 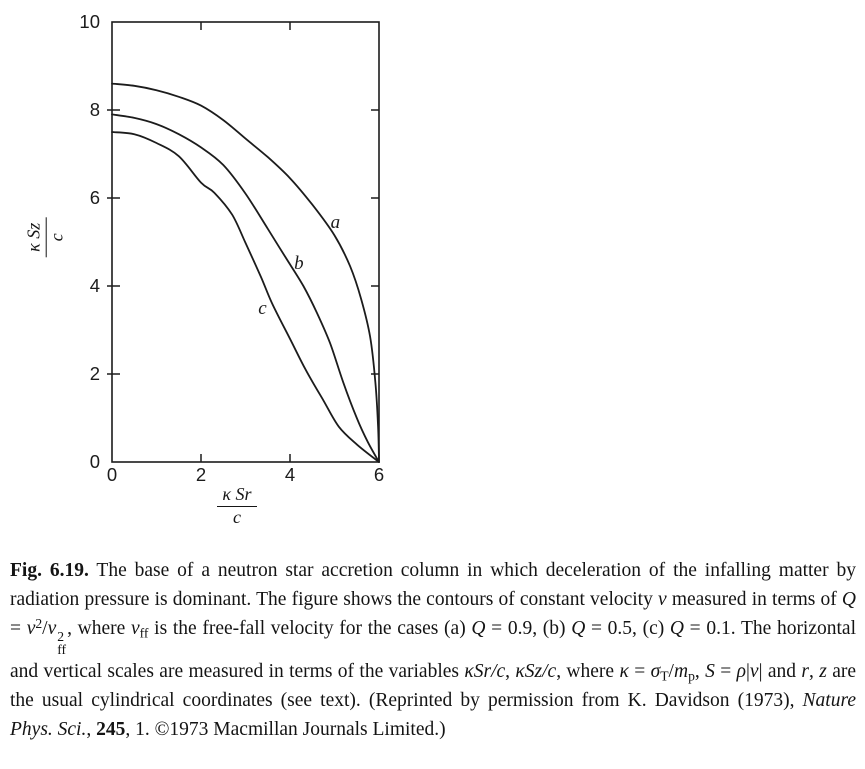 I want to click on supsub-stack: 2 ff, so click(x=62, y=642).